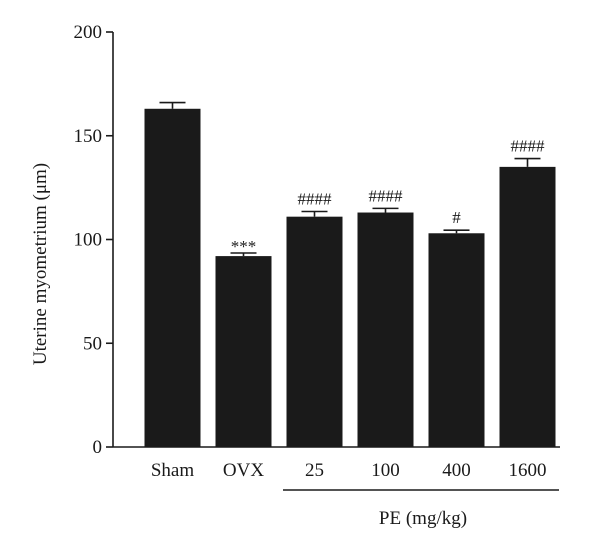 The height and width of the screenshot is (552, 600). What do you see at coordinates (88, 32) in the screenshot?
I see `y-tick-label: 200` at bounding box center [88, 32].